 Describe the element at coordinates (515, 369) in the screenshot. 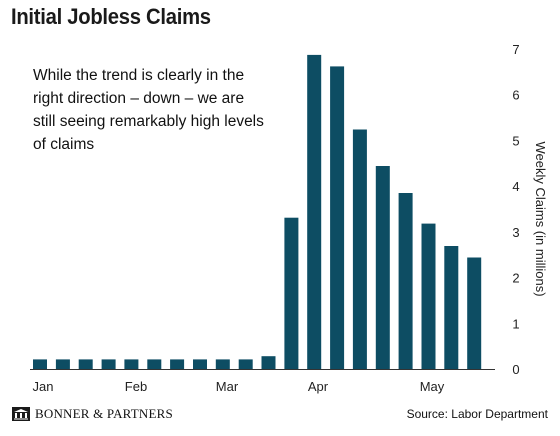

I see `y-tick-label: 0` at that location.